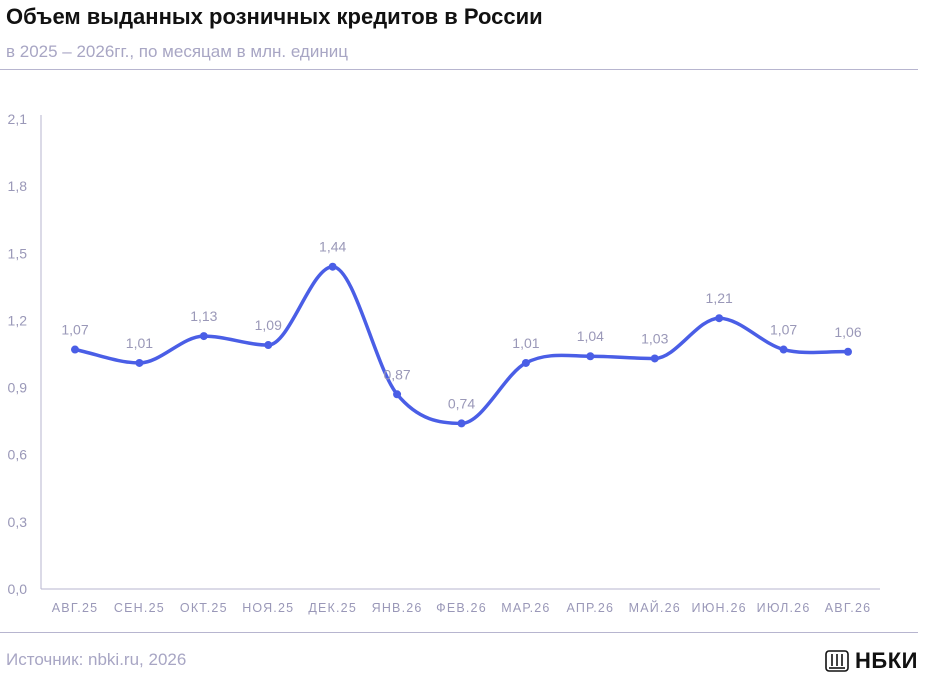 This screenshot has width=928, height=679. Describe the element at coordinates (18, 589) in the screenshot. I see `y-tick-label: 0,0` at that location.